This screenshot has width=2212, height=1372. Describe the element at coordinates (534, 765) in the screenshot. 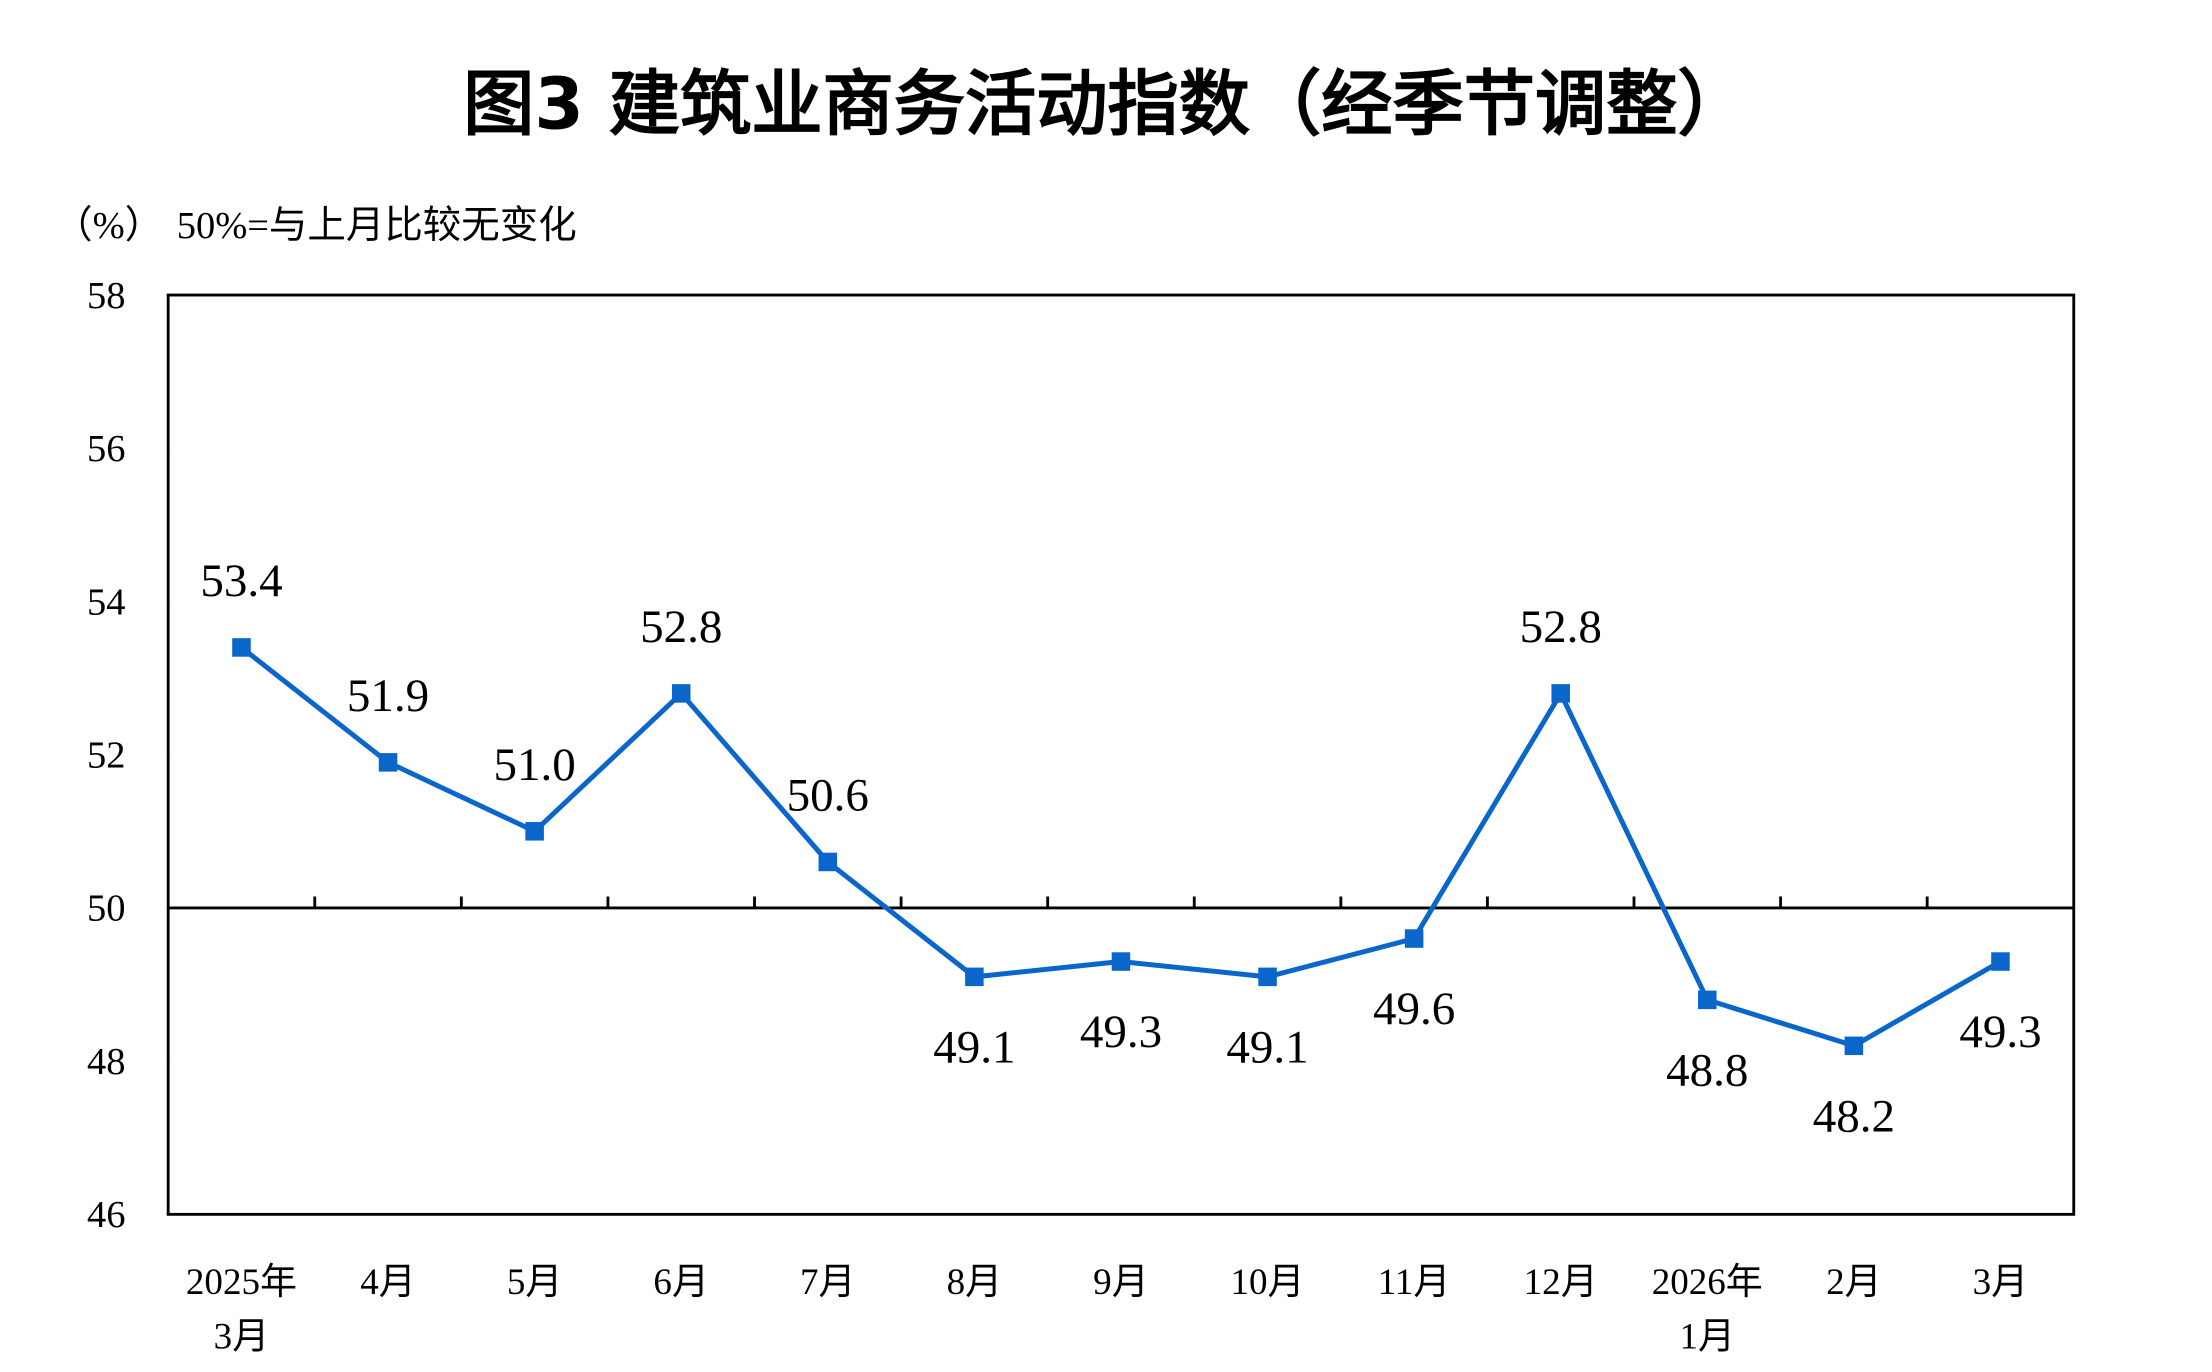

I see `data-label: 51.0` at that location.